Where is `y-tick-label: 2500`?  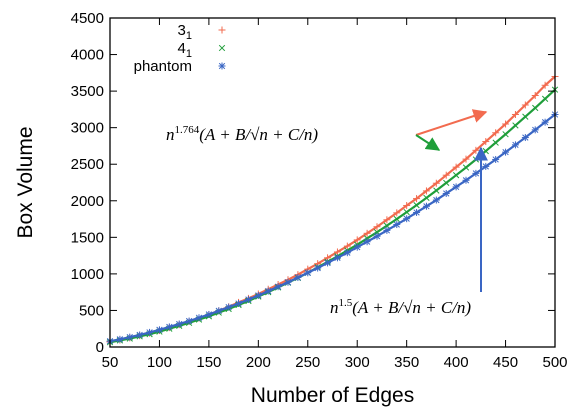
y-tick-label: 2500 is located at coordinates (87, 164).